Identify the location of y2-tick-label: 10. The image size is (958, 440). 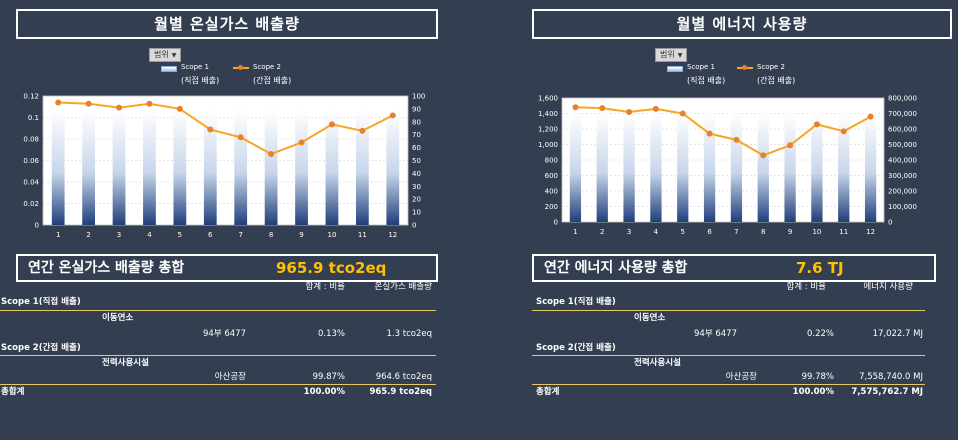
(416, 213).